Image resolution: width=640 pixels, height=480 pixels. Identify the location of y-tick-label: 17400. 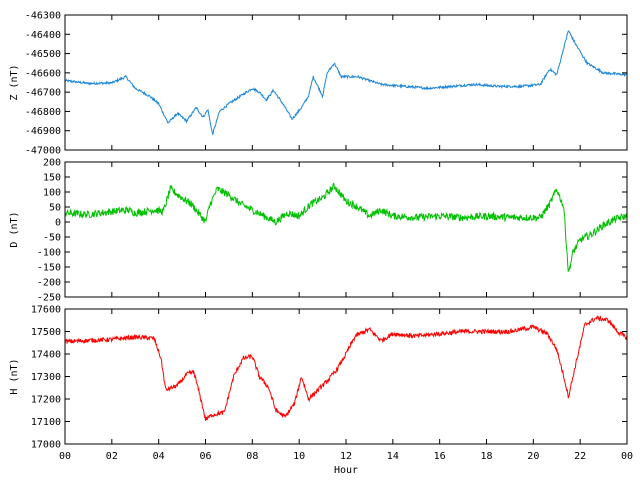
(46, 355).